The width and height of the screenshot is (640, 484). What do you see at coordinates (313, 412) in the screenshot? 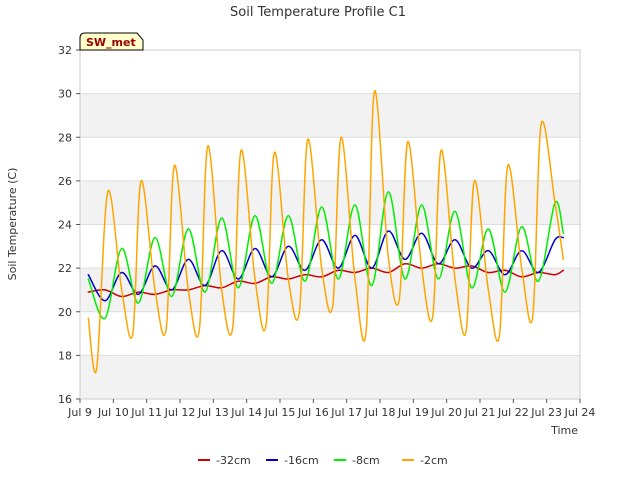
I see `x-tick-label: Jul 16` at bounding box center [313, 412].